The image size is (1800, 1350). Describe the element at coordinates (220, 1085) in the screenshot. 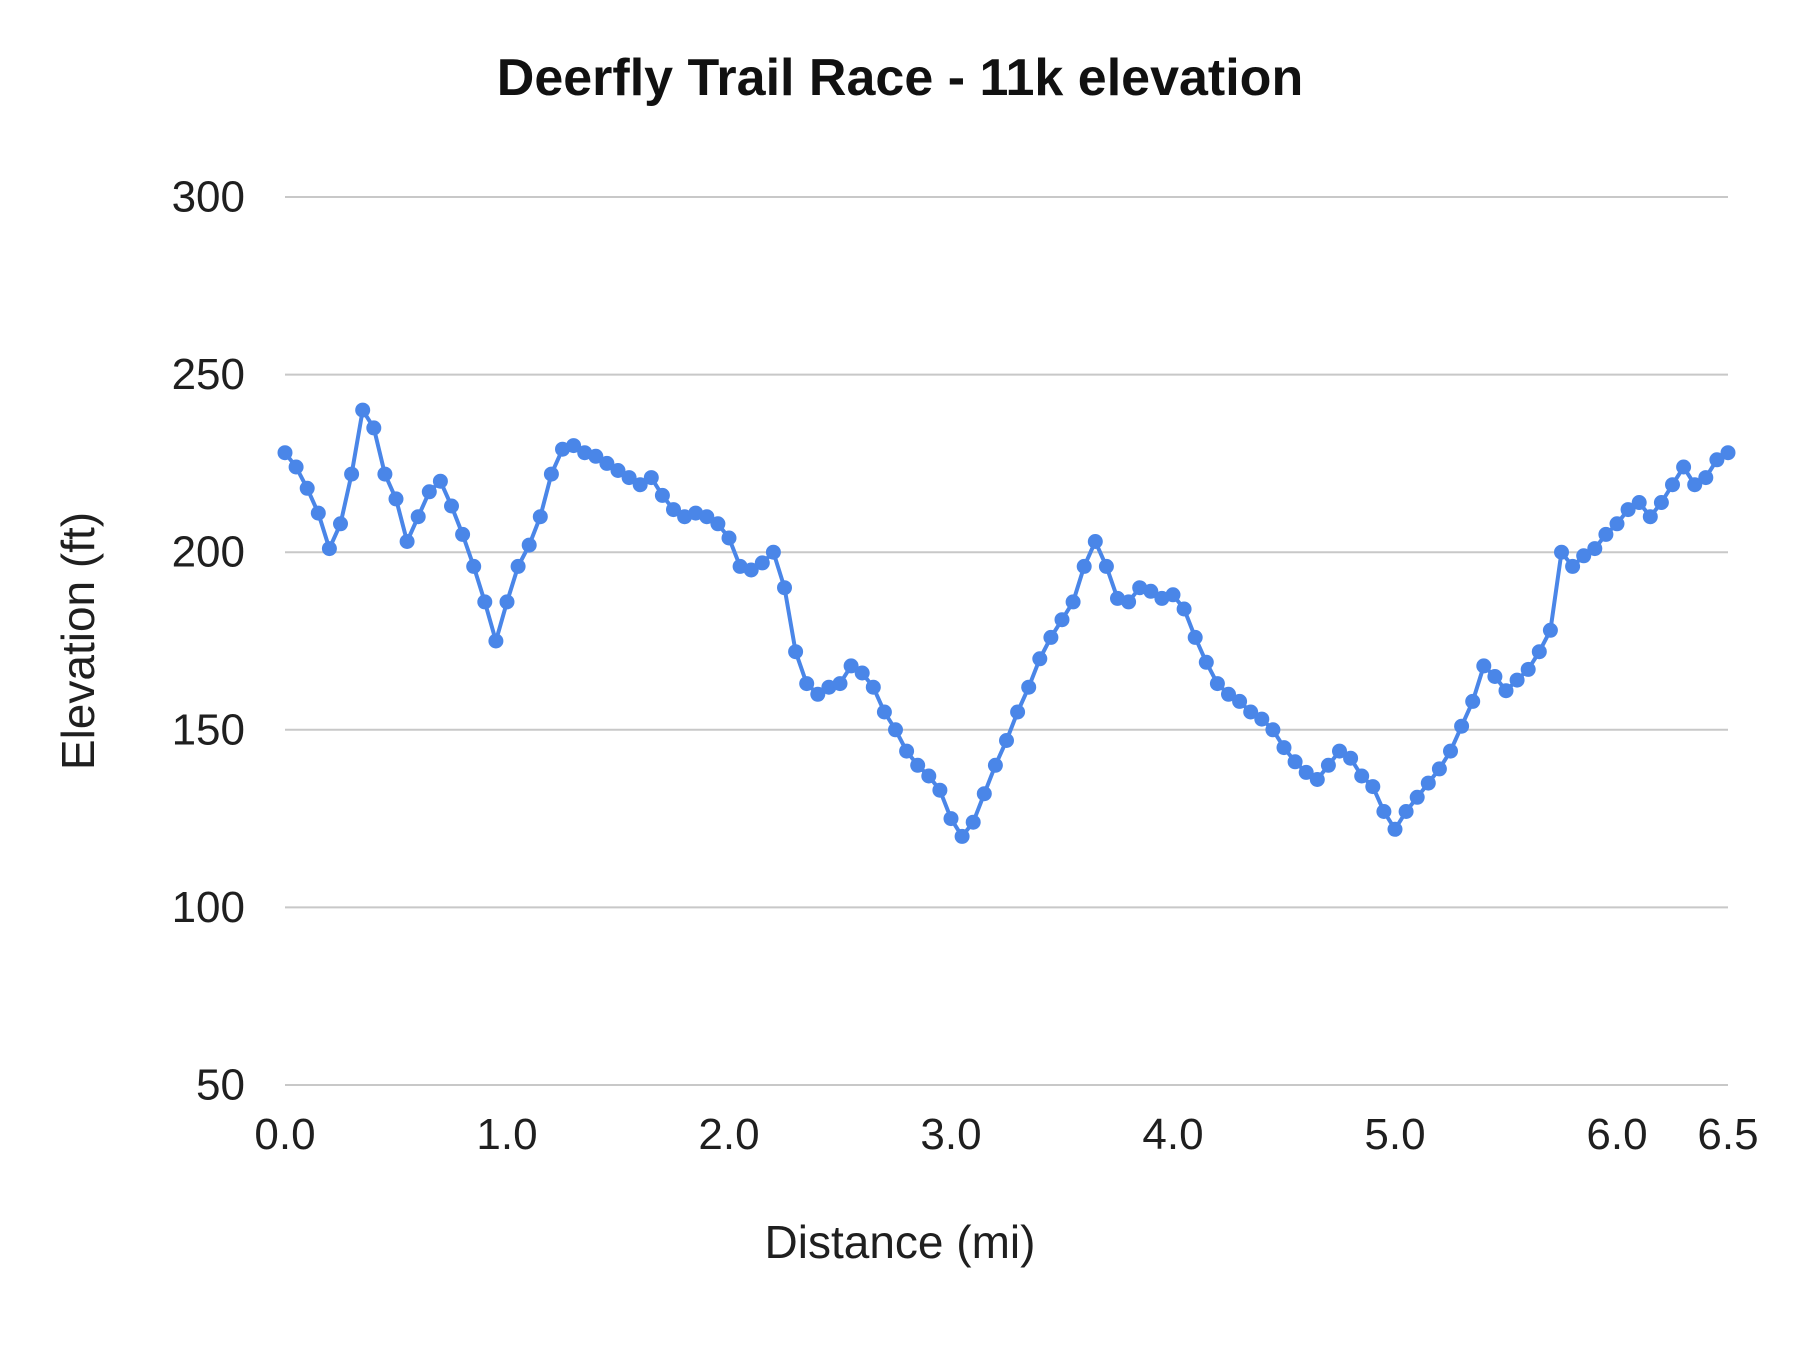

I see `y-tick-label: 50` at that location.